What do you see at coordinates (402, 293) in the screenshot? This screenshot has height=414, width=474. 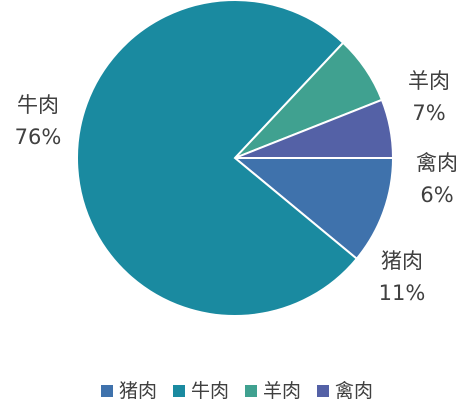 I see `slice-value-label: 11%` at bounding box center [402, 293].